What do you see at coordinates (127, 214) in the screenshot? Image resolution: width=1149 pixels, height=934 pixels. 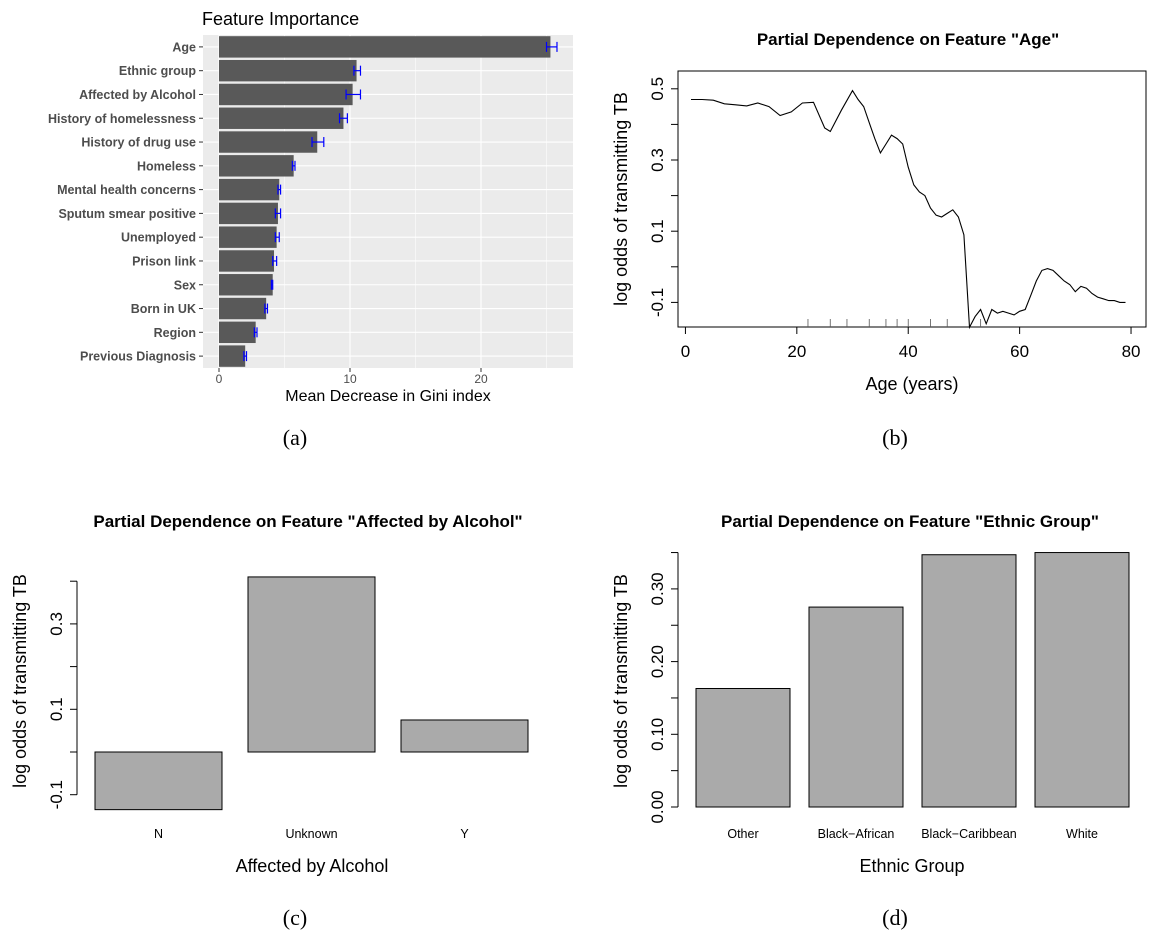 I see `chart-a-category-label: Sputum smear positive` at bounding box center [127, 214].